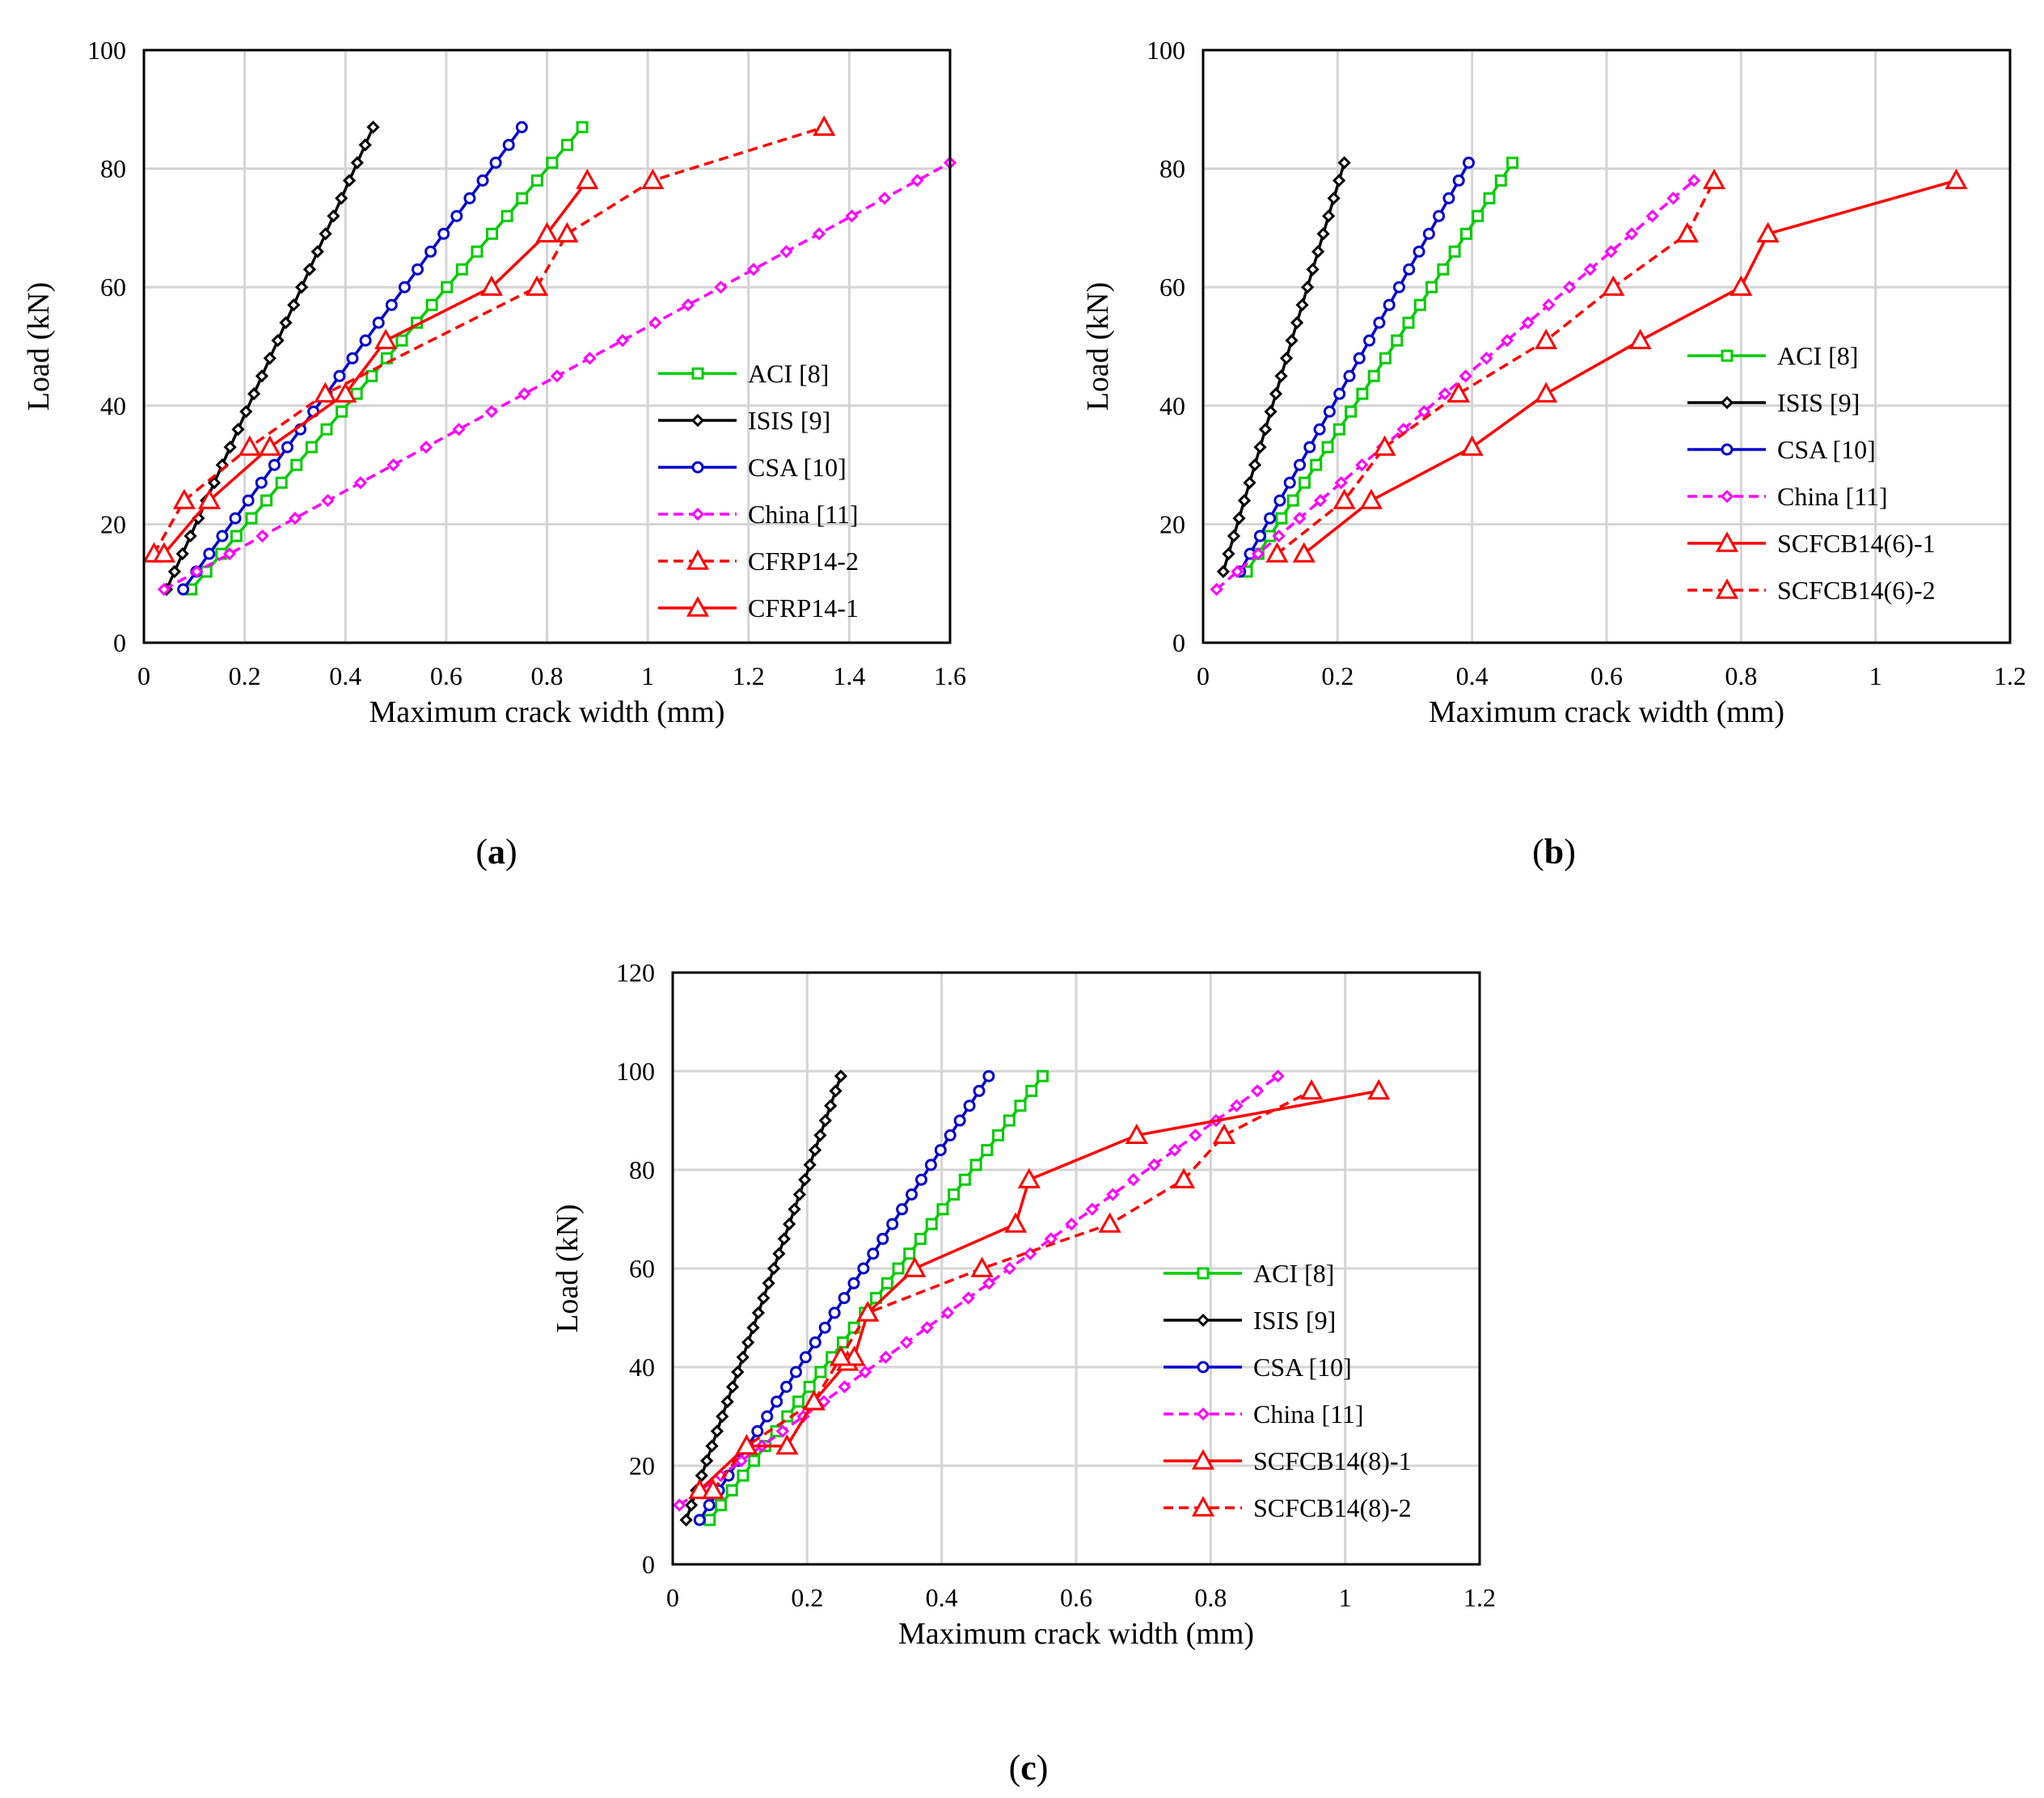 This screenshot has height=1798, width=2044. What do you see at coordinates (1332, 1507) in the screenshot?
I see `legend-label: SCFCB14(8)-2` at bounding box center [1332, 1507].